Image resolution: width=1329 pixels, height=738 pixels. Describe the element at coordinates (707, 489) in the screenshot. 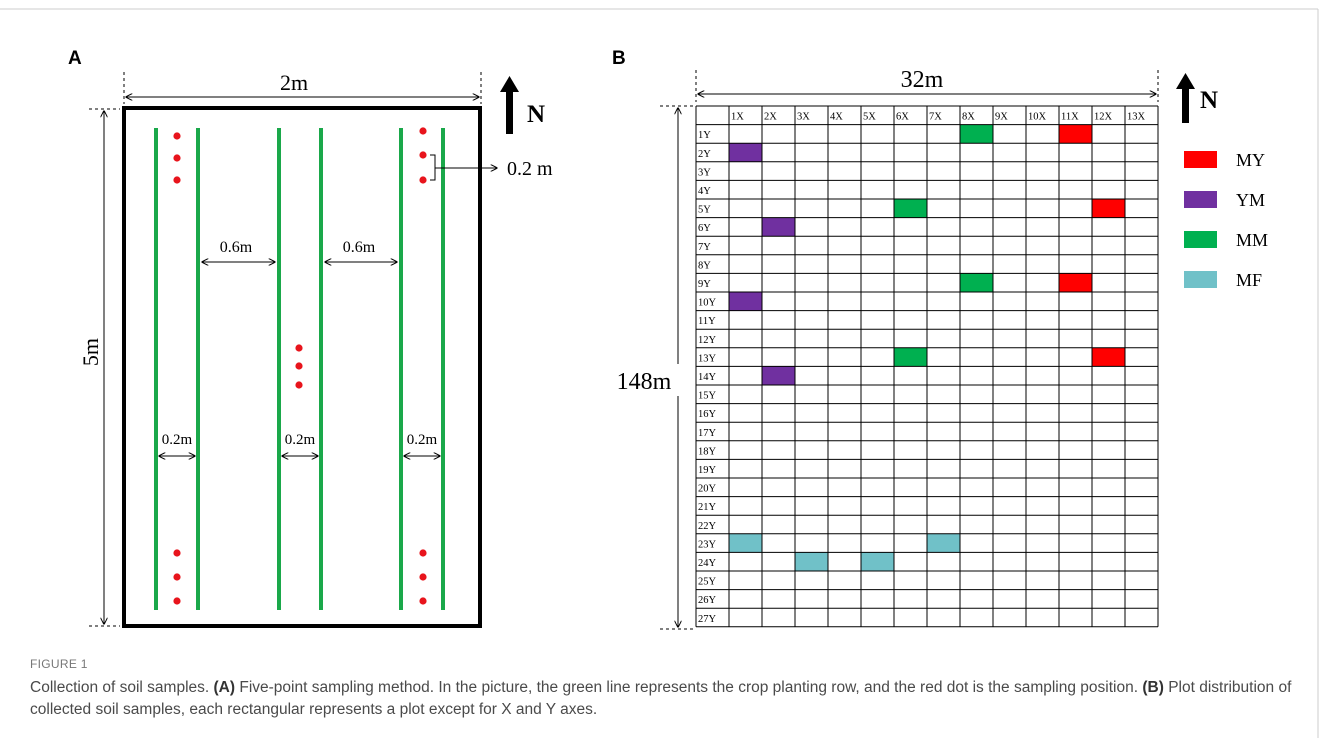

I see `row-label: 20Y` at that location.